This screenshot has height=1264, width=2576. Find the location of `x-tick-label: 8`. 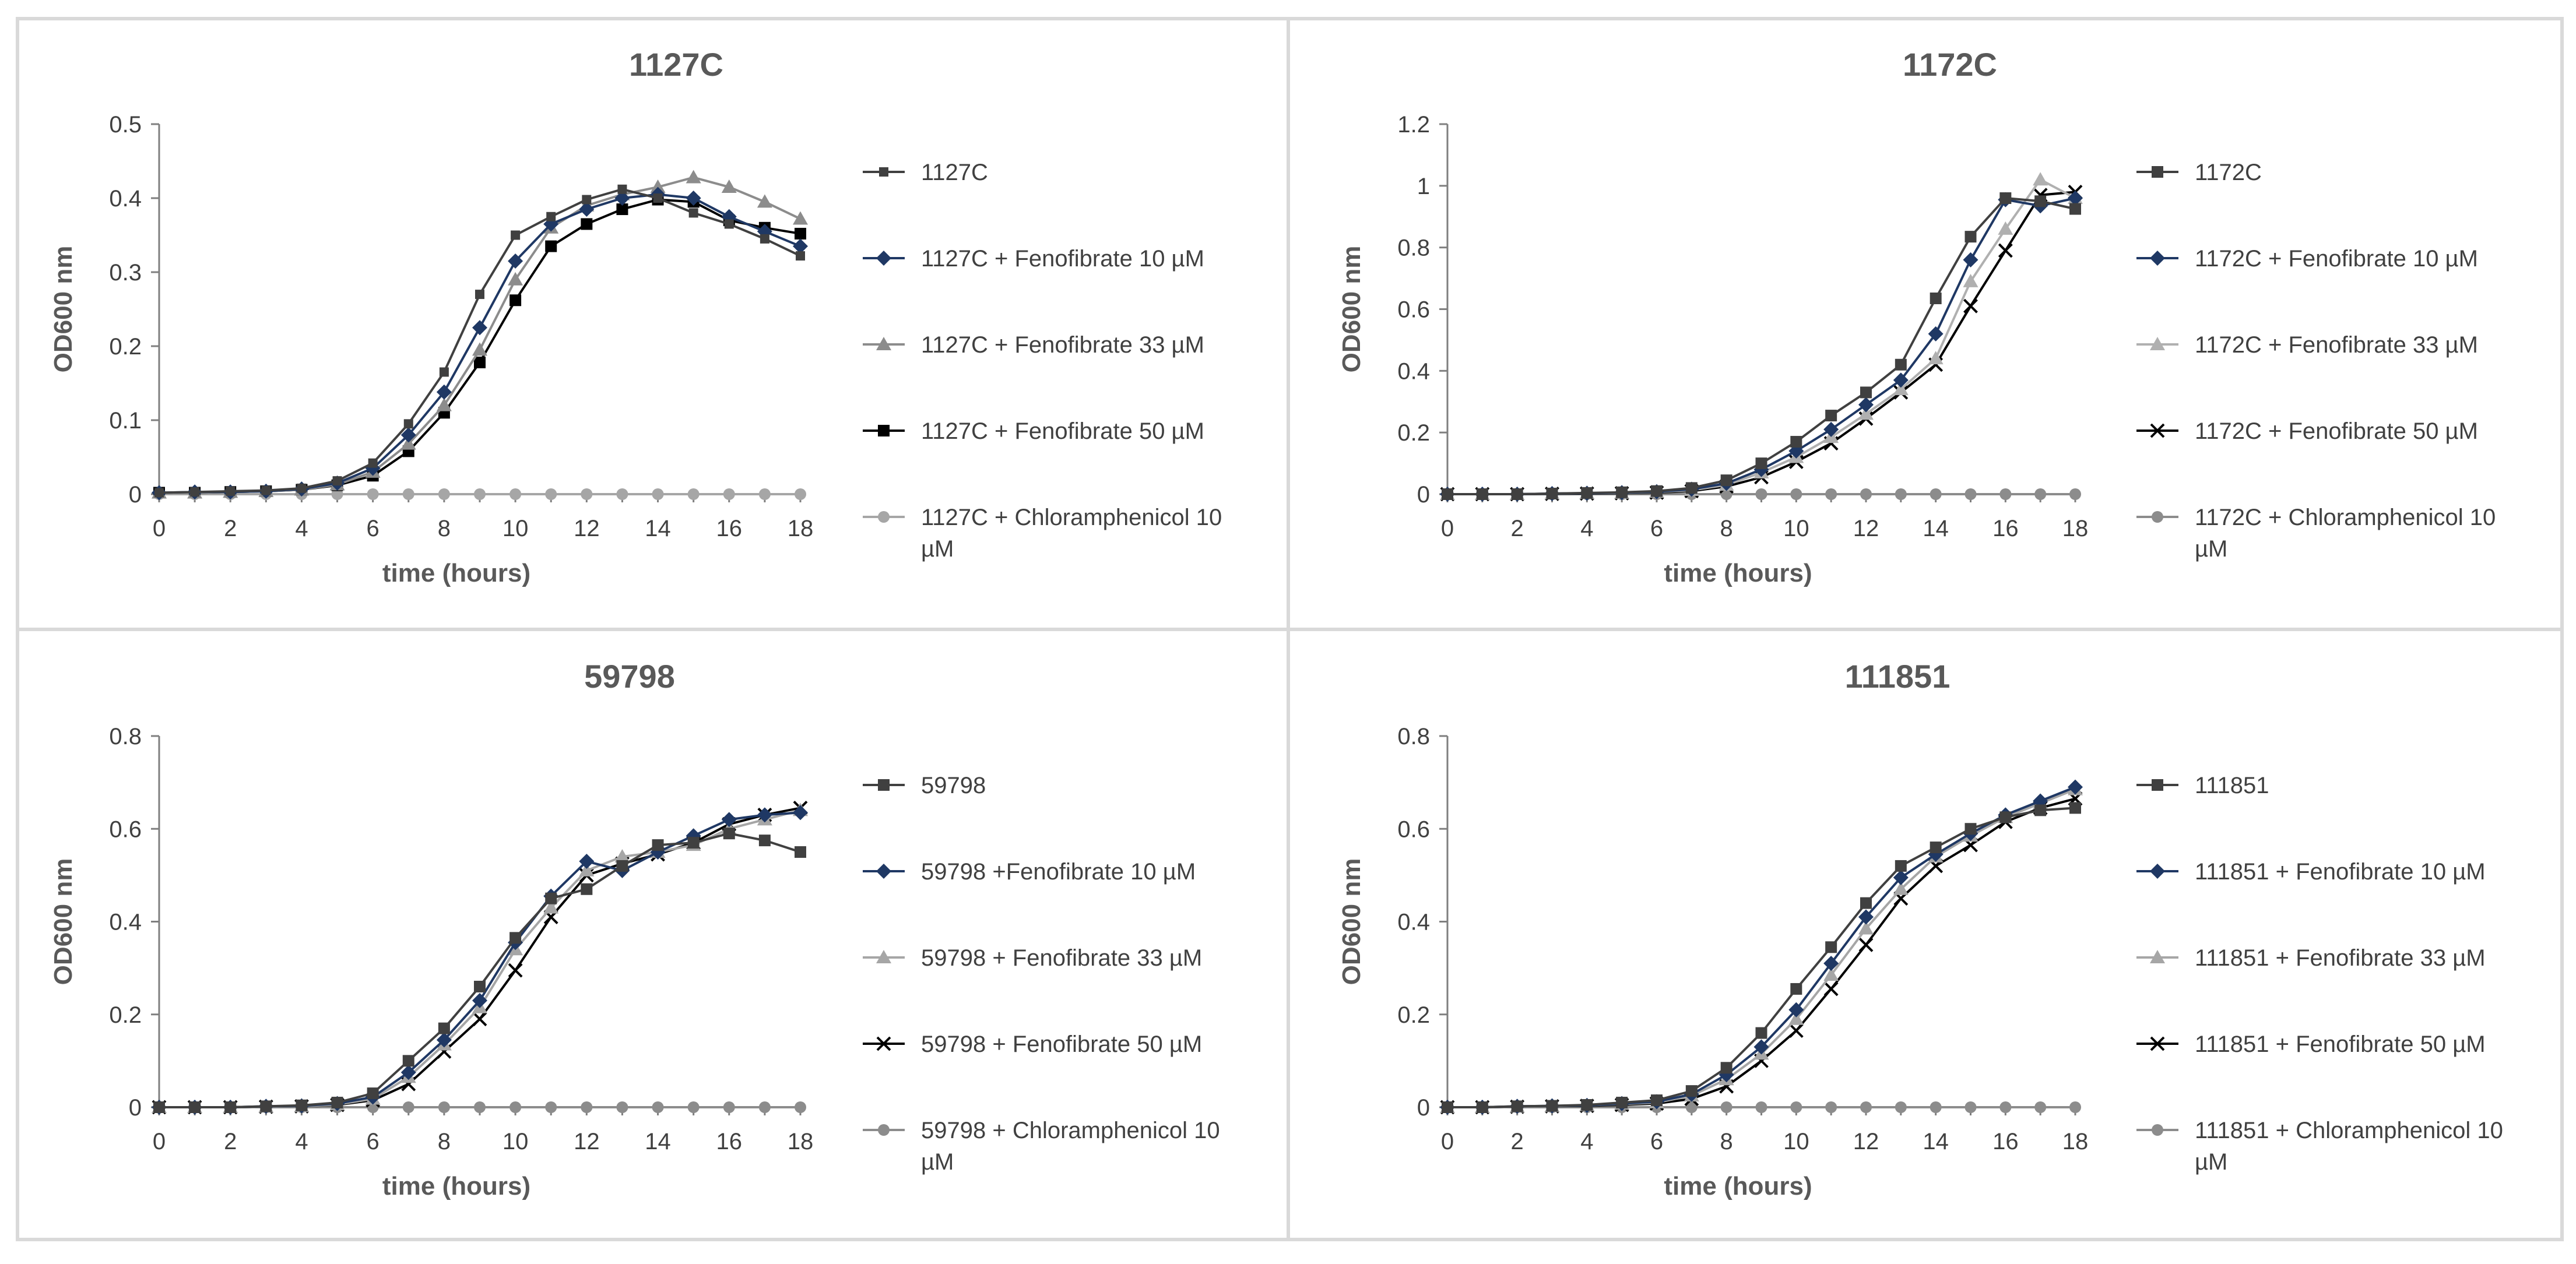

x-tick-label: 8 is located at coordinates (444, 528).